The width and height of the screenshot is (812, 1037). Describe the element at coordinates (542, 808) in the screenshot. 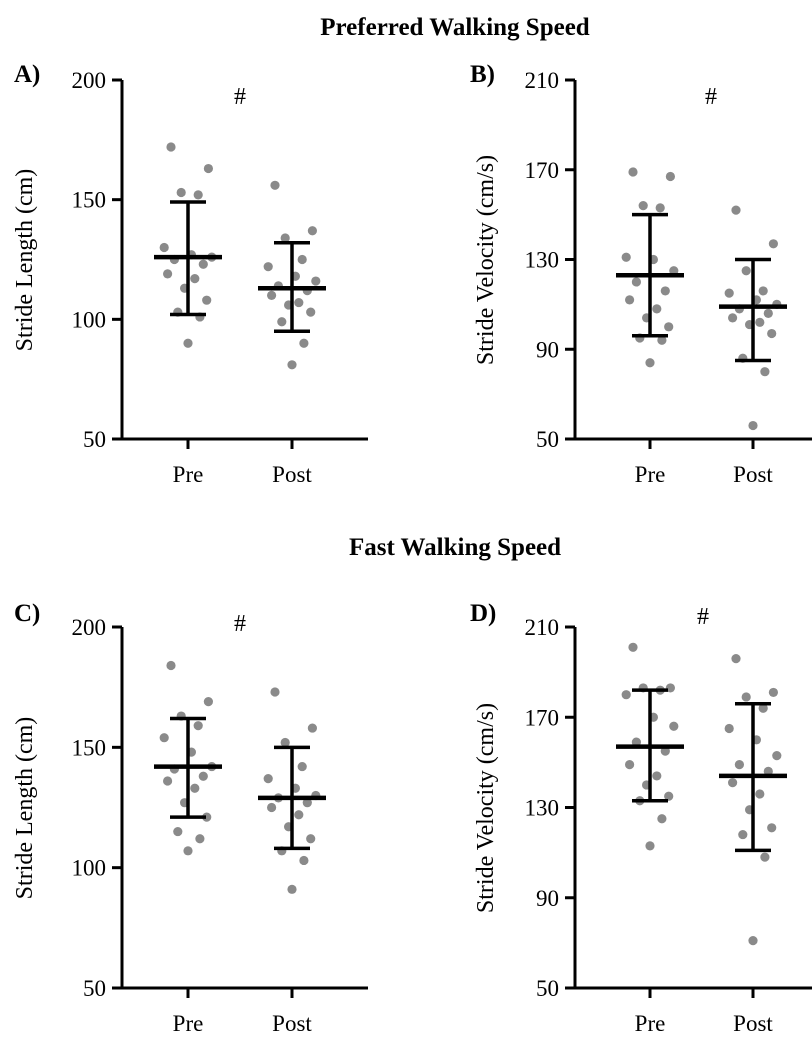

I see `y-tick-label: 130` at that location.